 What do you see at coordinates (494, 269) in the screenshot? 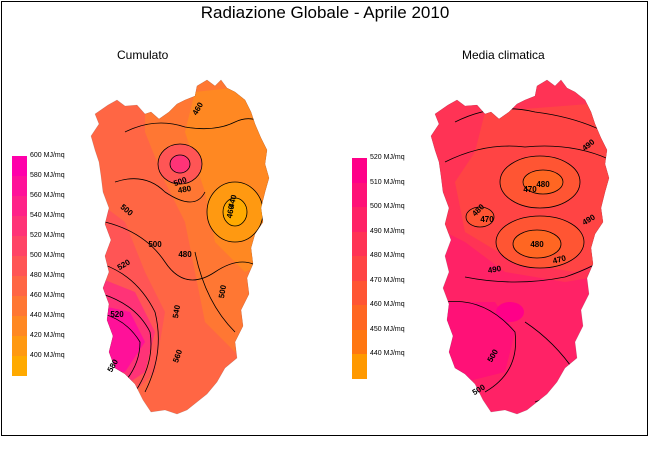
I see `contour-label: 490` at bounding box center [494, 269].